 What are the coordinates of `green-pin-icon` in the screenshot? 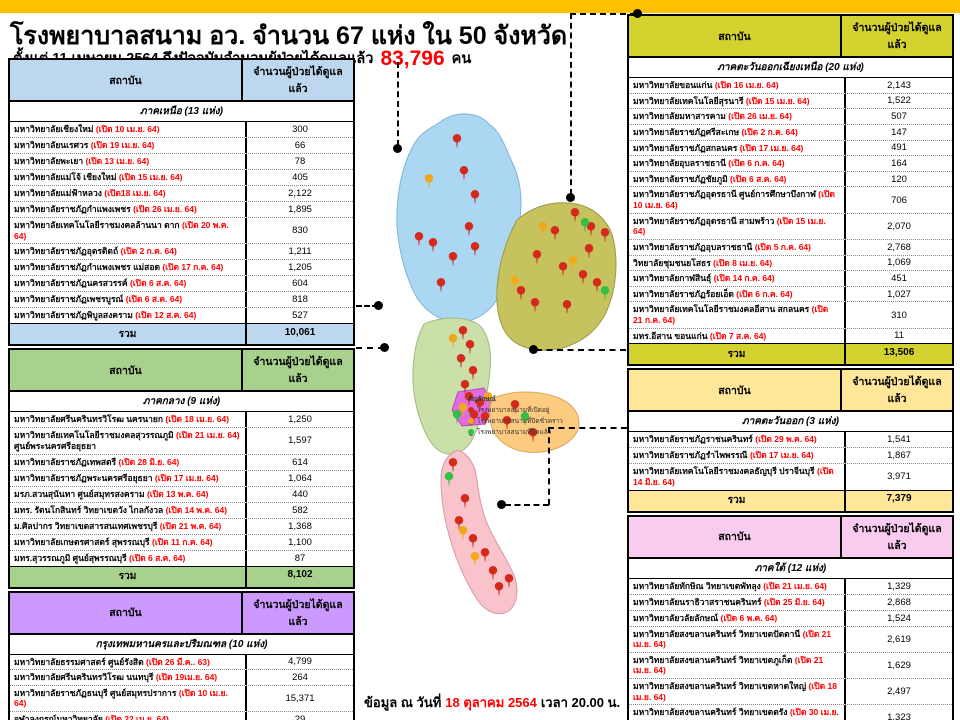 It's located at (471, 432).